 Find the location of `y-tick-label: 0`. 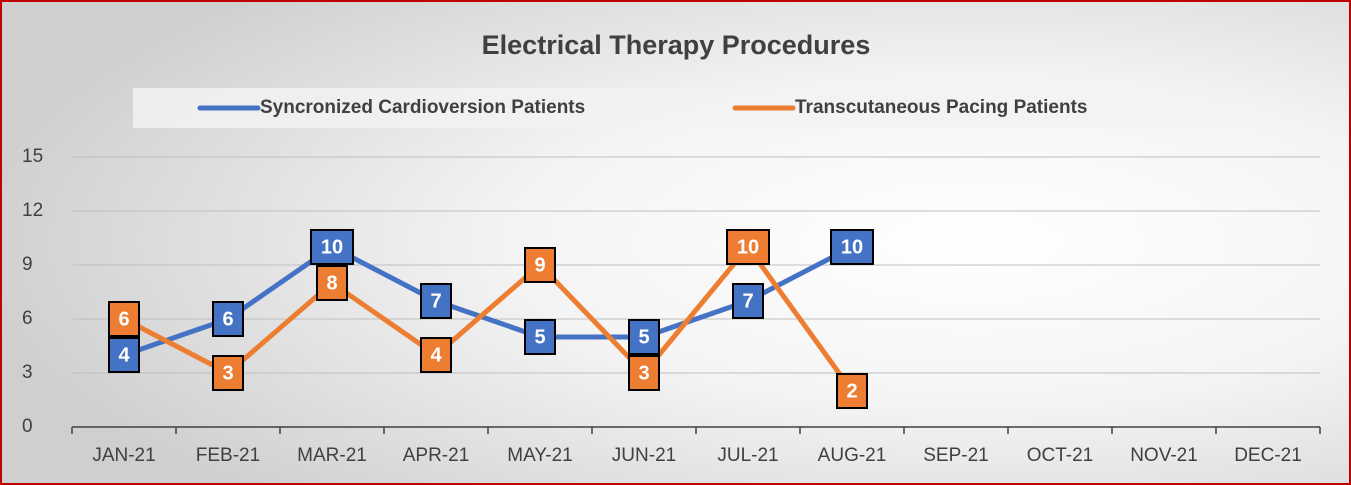

y-tick-label: 0 is located at coordinates (27, 426).